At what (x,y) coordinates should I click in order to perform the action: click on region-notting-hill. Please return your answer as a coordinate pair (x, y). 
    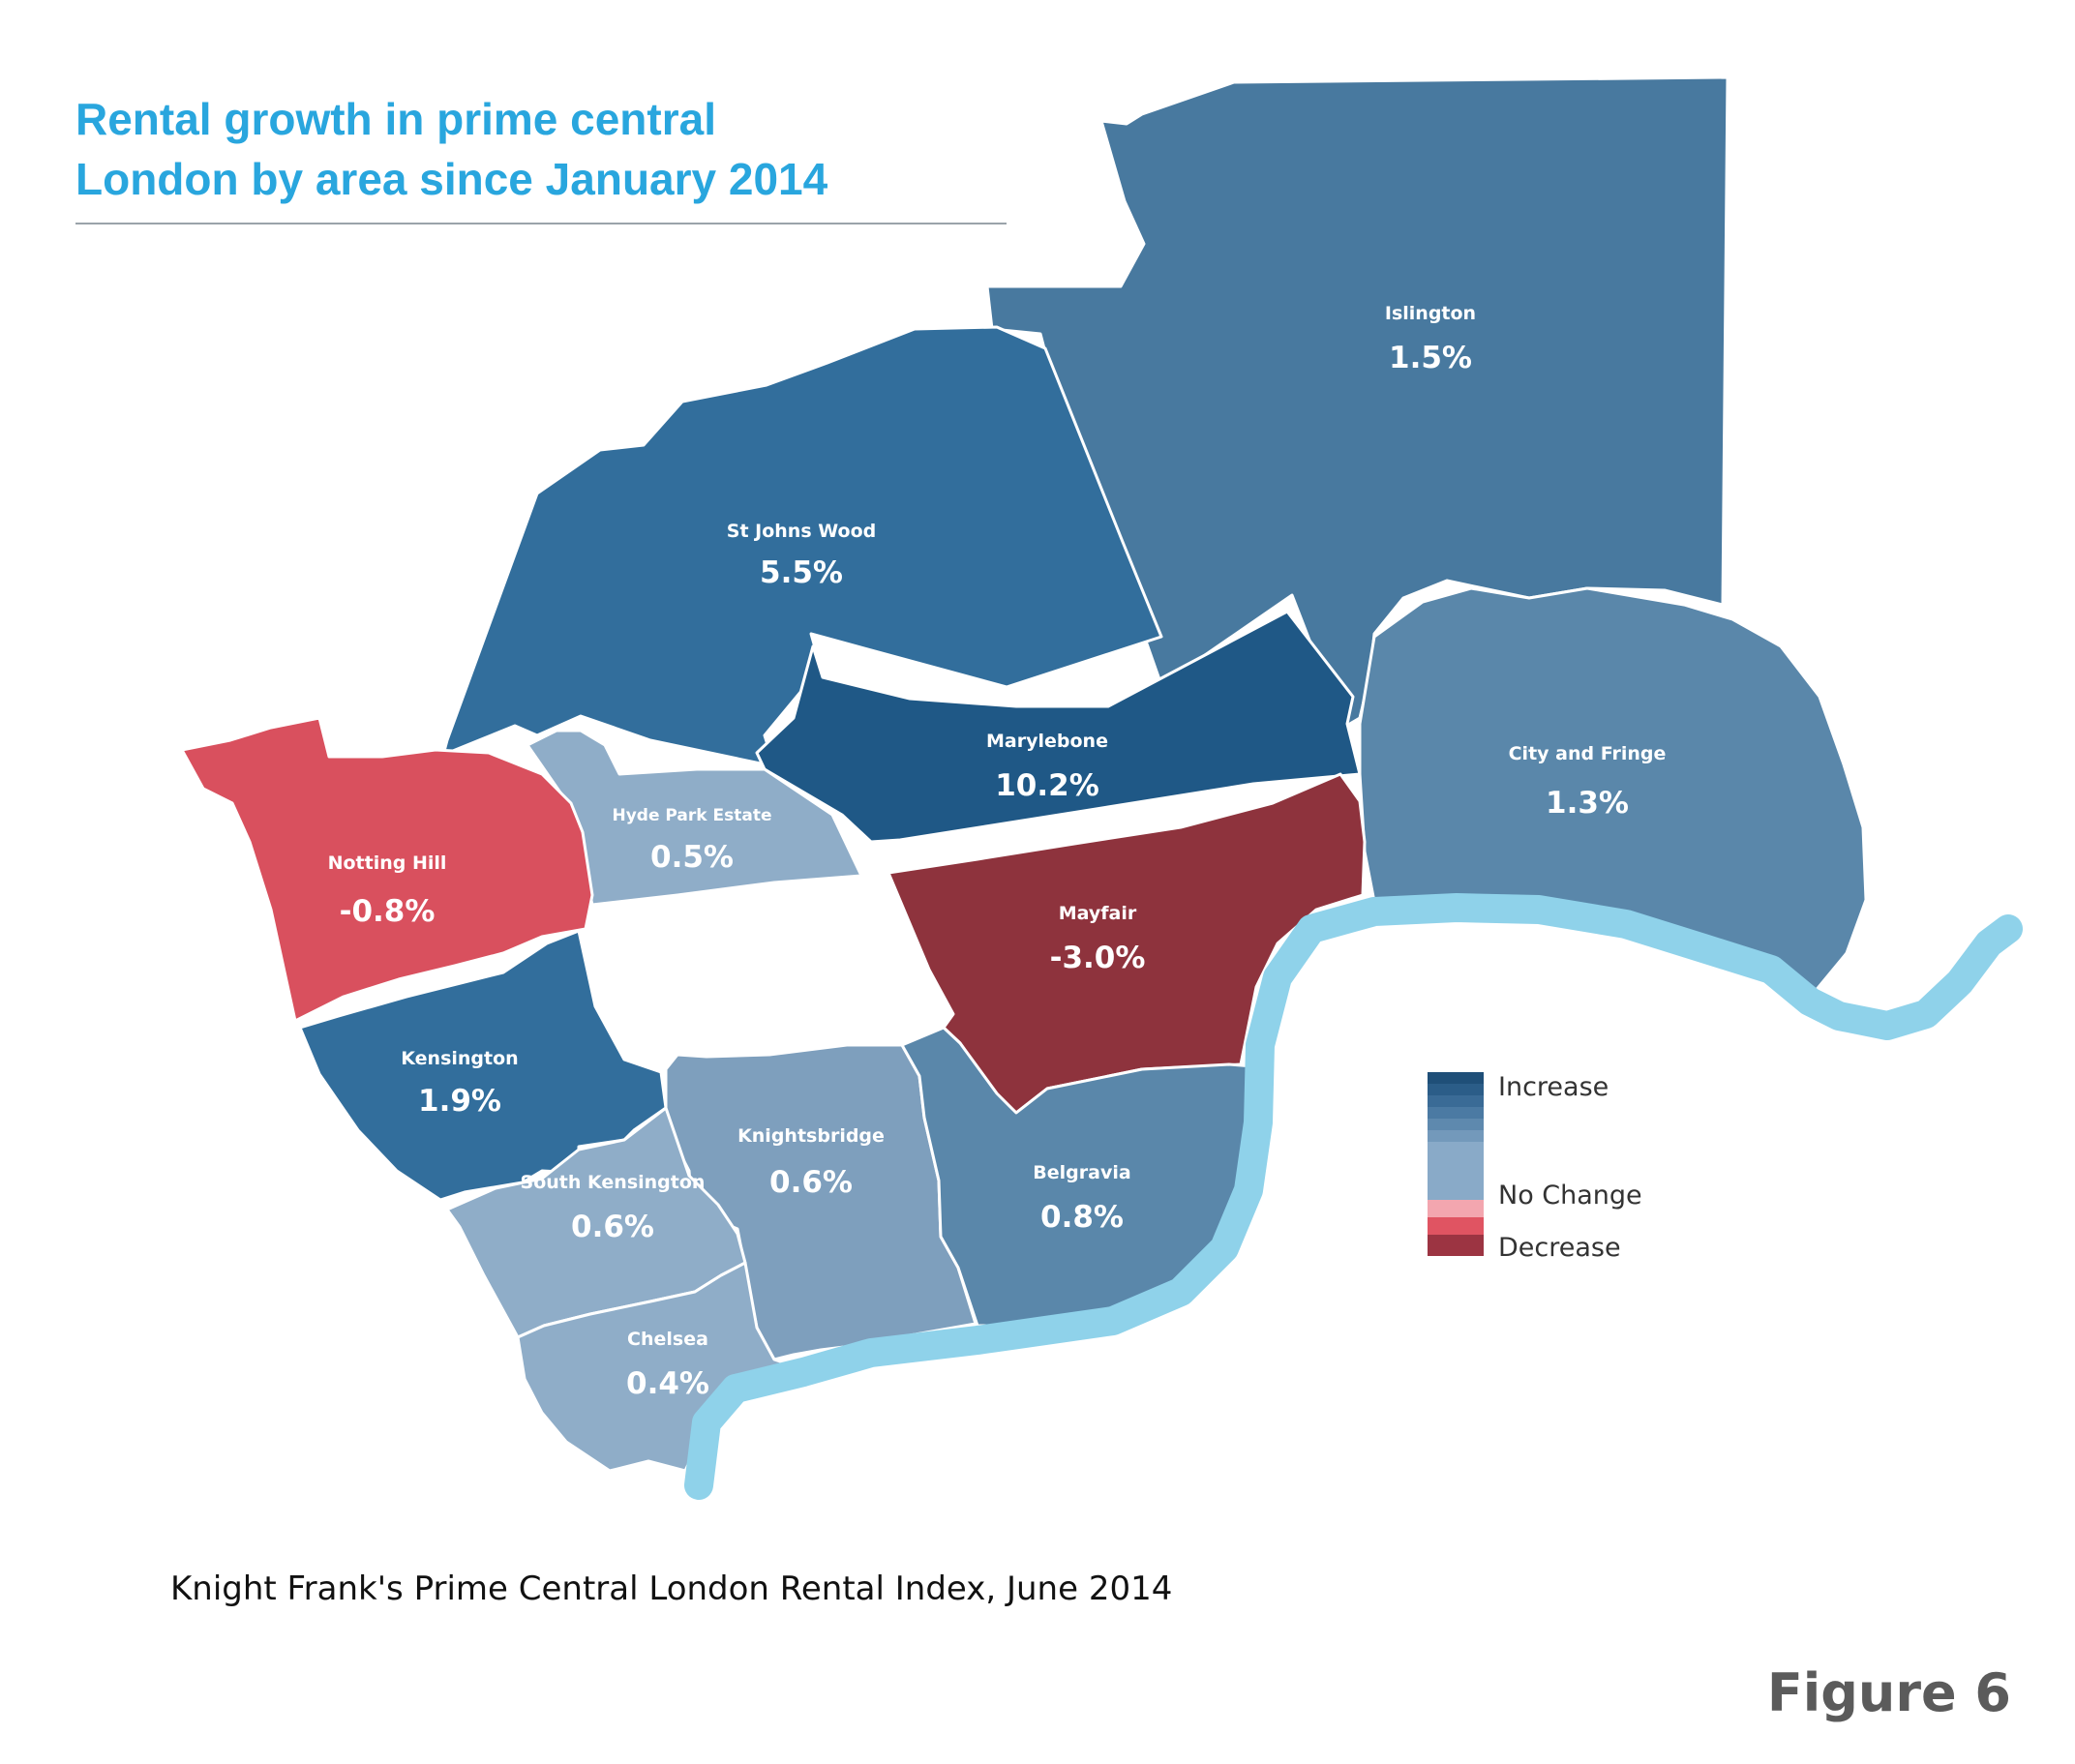
    Looking at the image, I should click on (387, 869).